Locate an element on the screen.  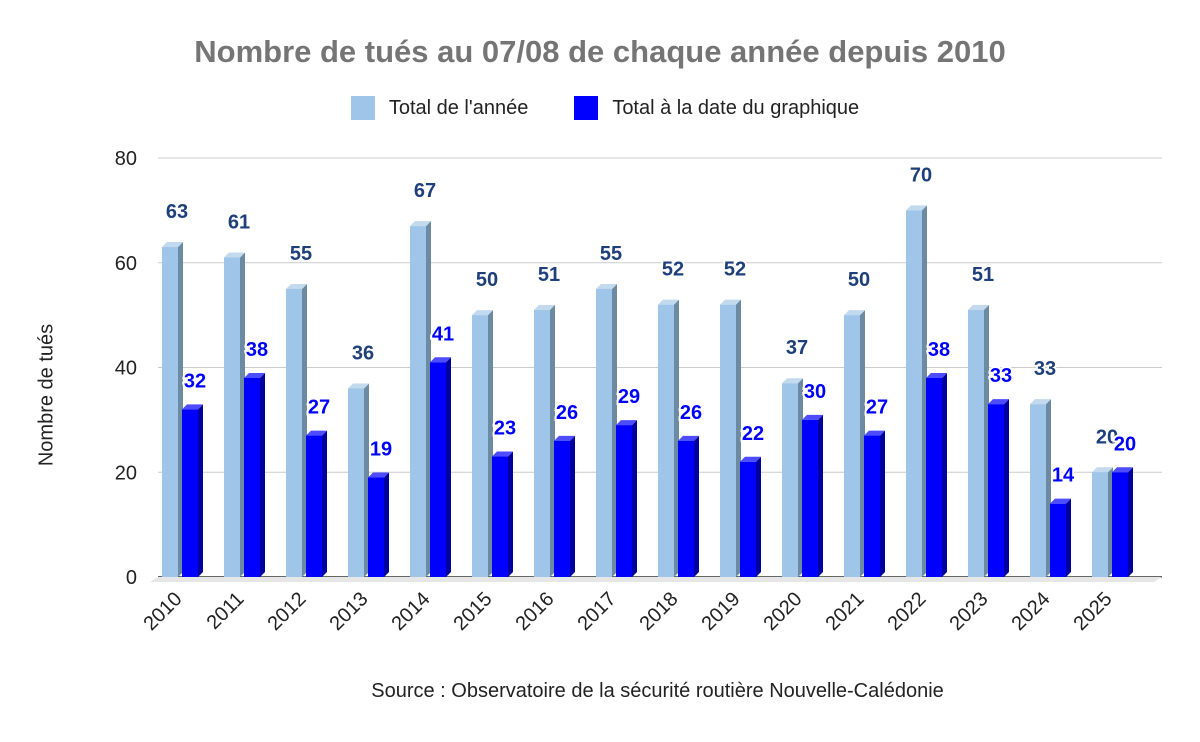
bar-top-1-2021 is located at coordinates (874, 433).